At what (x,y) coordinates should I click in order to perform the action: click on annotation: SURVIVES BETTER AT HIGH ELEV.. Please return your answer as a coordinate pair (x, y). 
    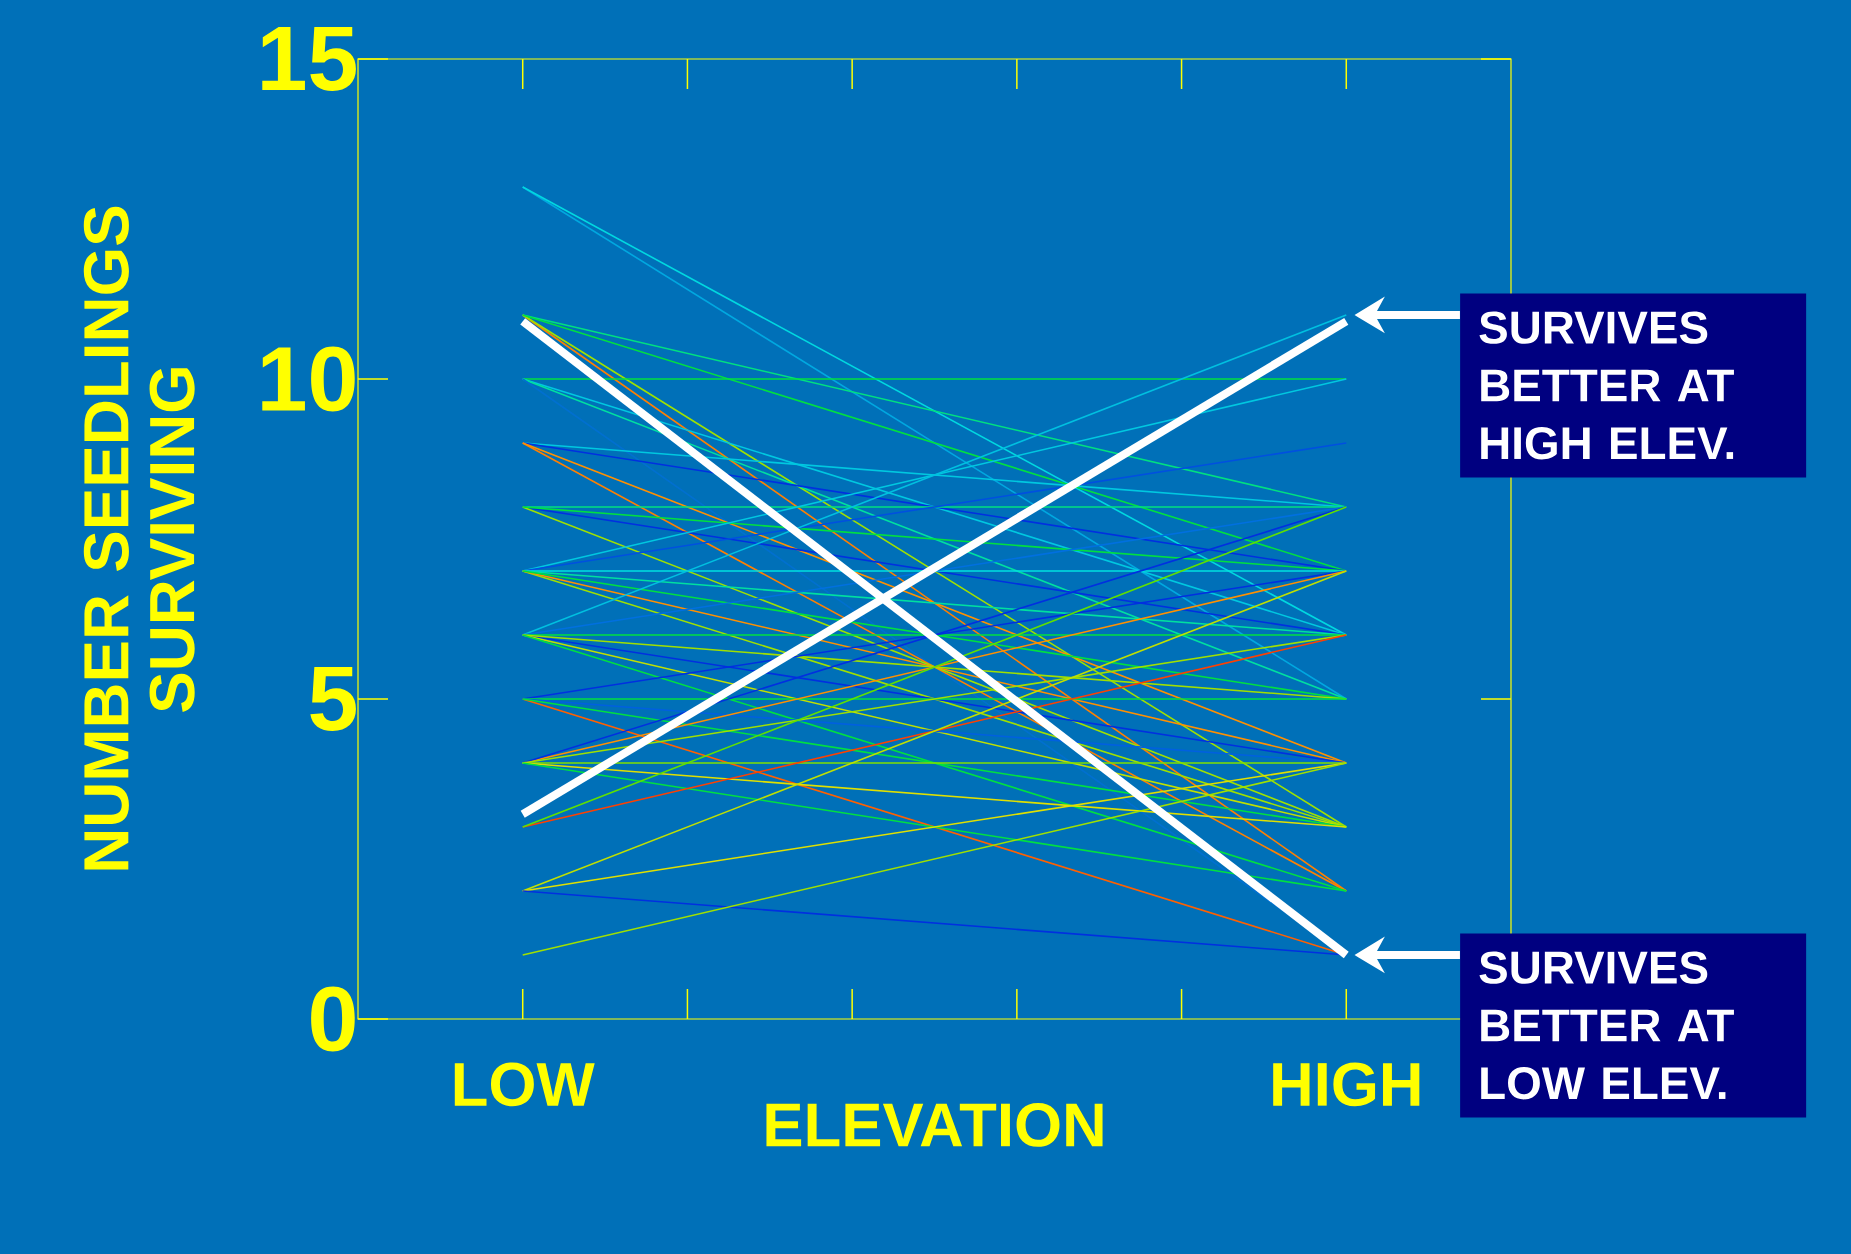
    Looking at the image, I should click on (1606, 385).